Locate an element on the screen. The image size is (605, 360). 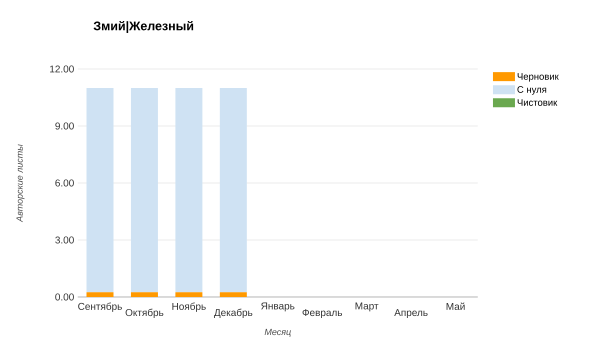
x-tick-label: Февраль is located at coordinates (322, 313).